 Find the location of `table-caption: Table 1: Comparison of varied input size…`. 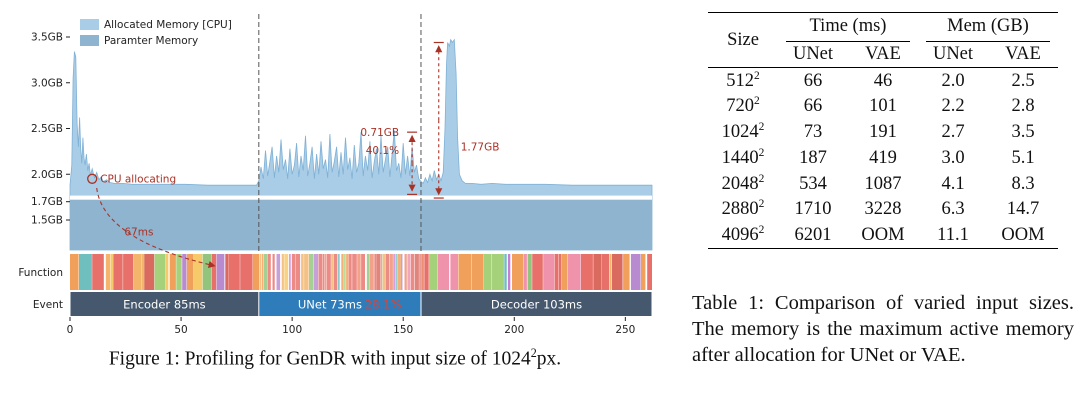

table-caption: Table 1: Comparison of varied input size… is located at coordinates (883, 329).